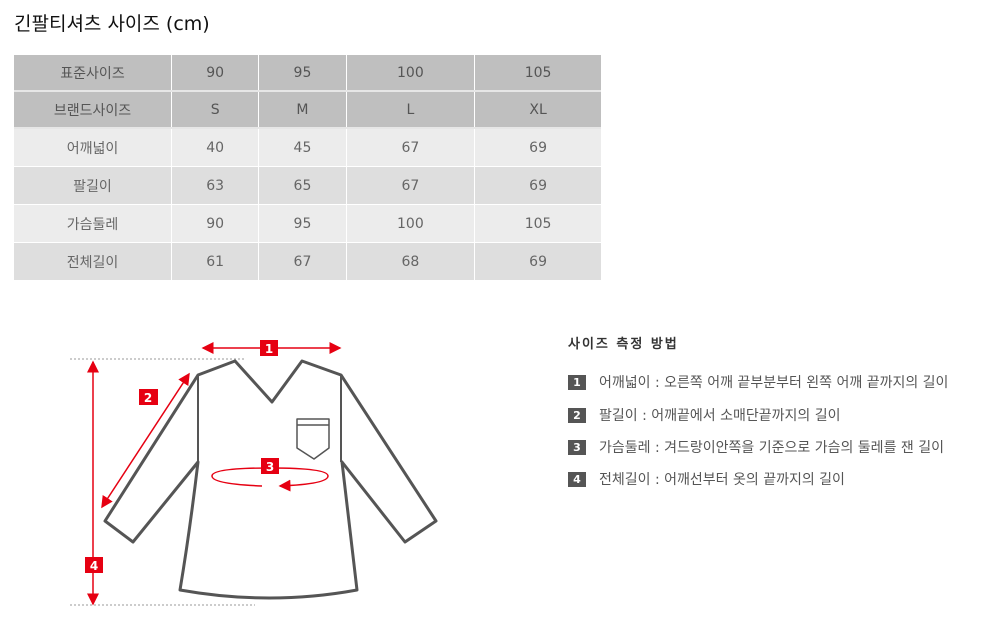  I want to click on number-badge: 2, so click(577, 415).